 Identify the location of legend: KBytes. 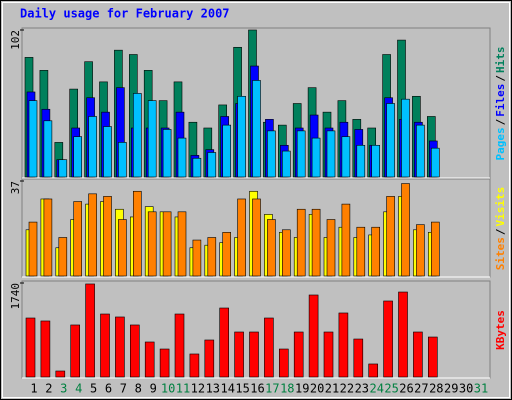
(500, 330).